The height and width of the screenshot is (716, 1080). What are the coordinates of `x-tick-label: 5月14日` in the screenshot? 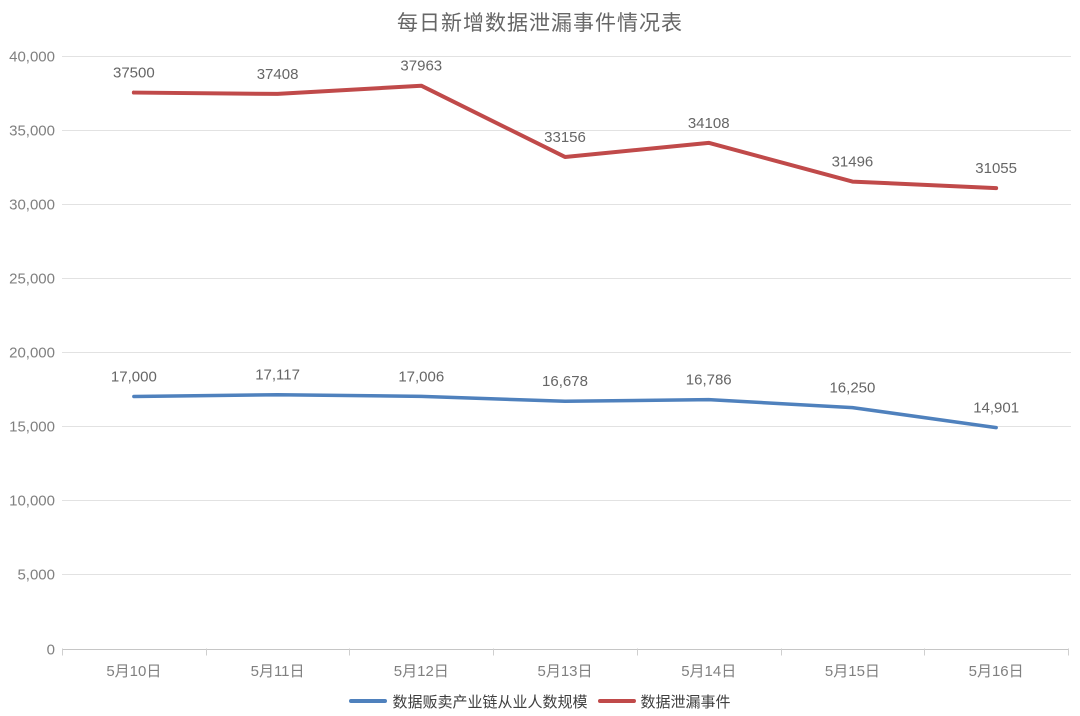 It's located at (708, 671).